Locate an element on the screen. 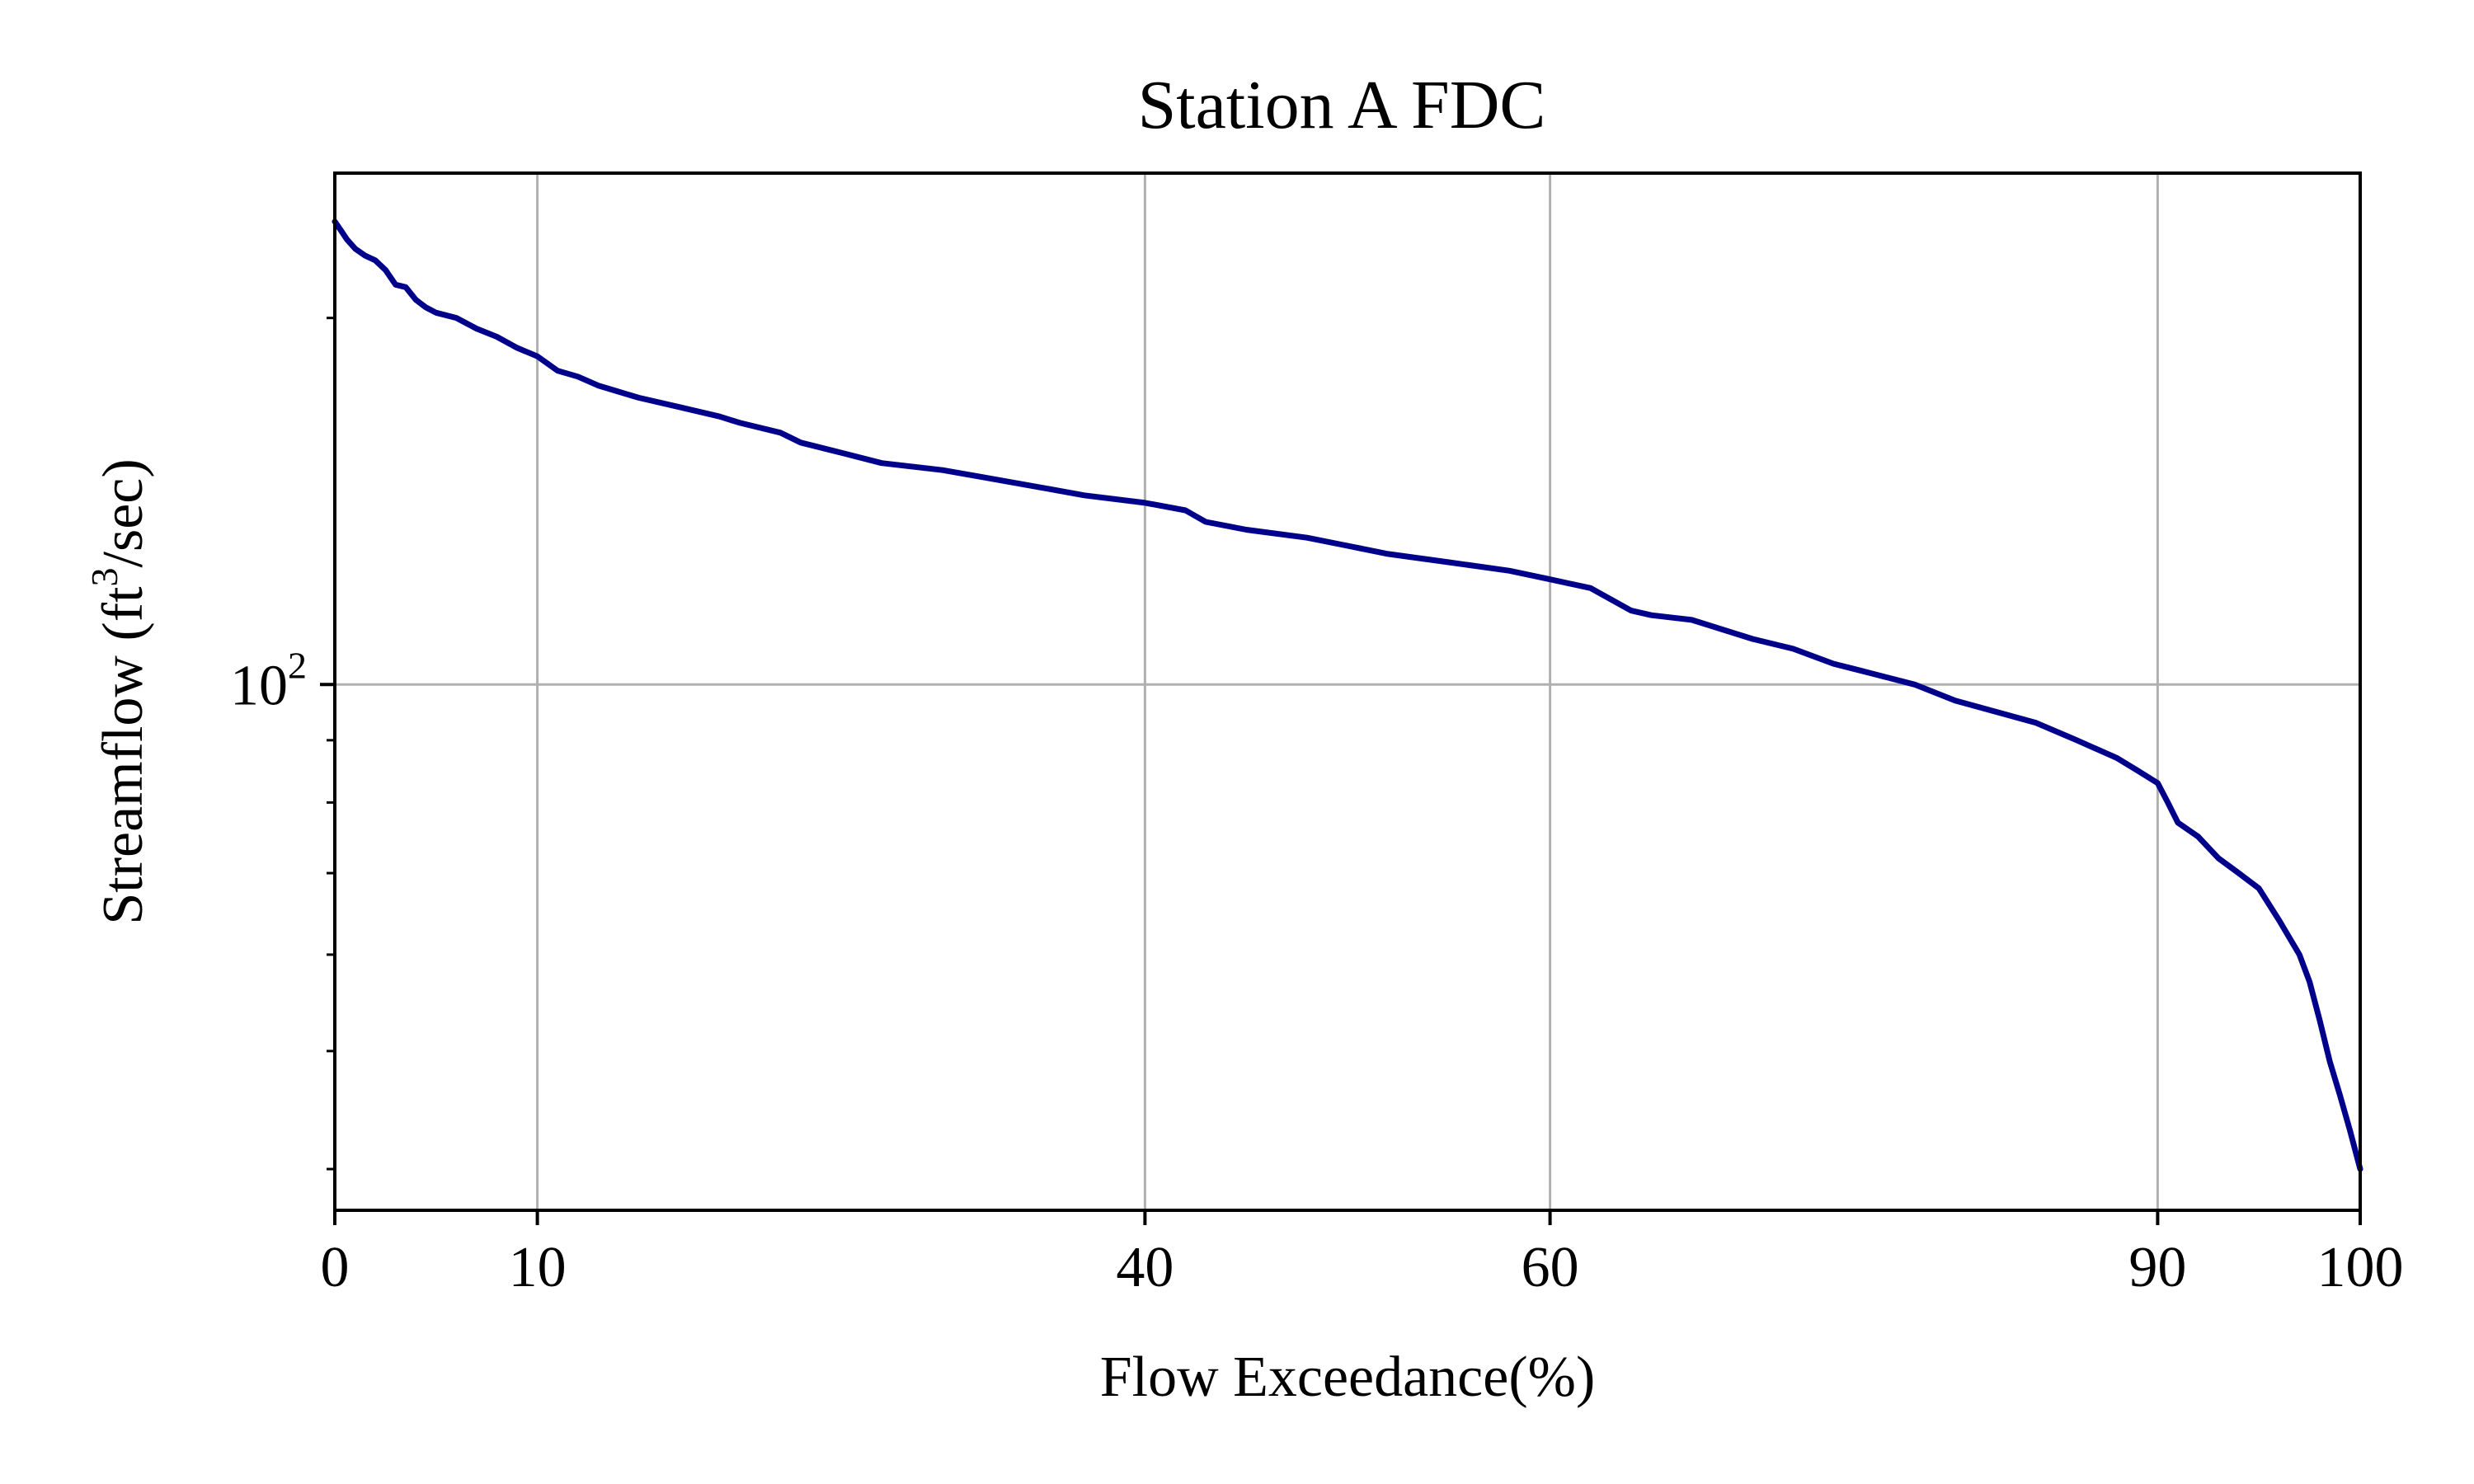  y-axis-label: Streamflow (ft3/sec) is located at coordinates (119, 691).